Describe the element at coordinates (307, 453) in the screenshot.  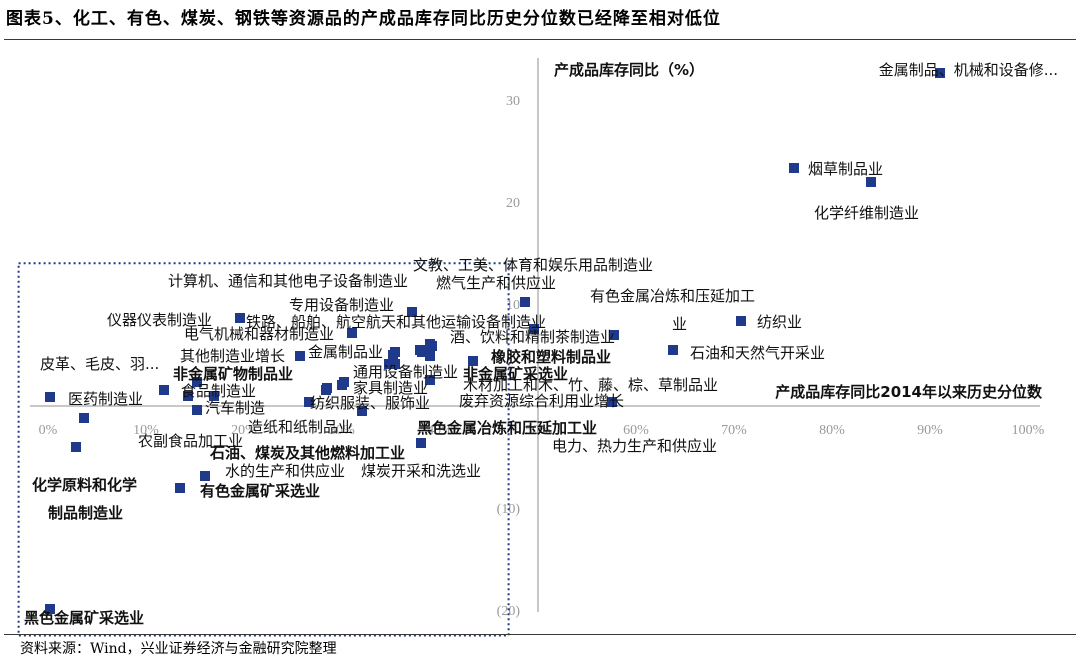
I see `point-label: 石油、煤炭及其他燃料加工业` at that location.